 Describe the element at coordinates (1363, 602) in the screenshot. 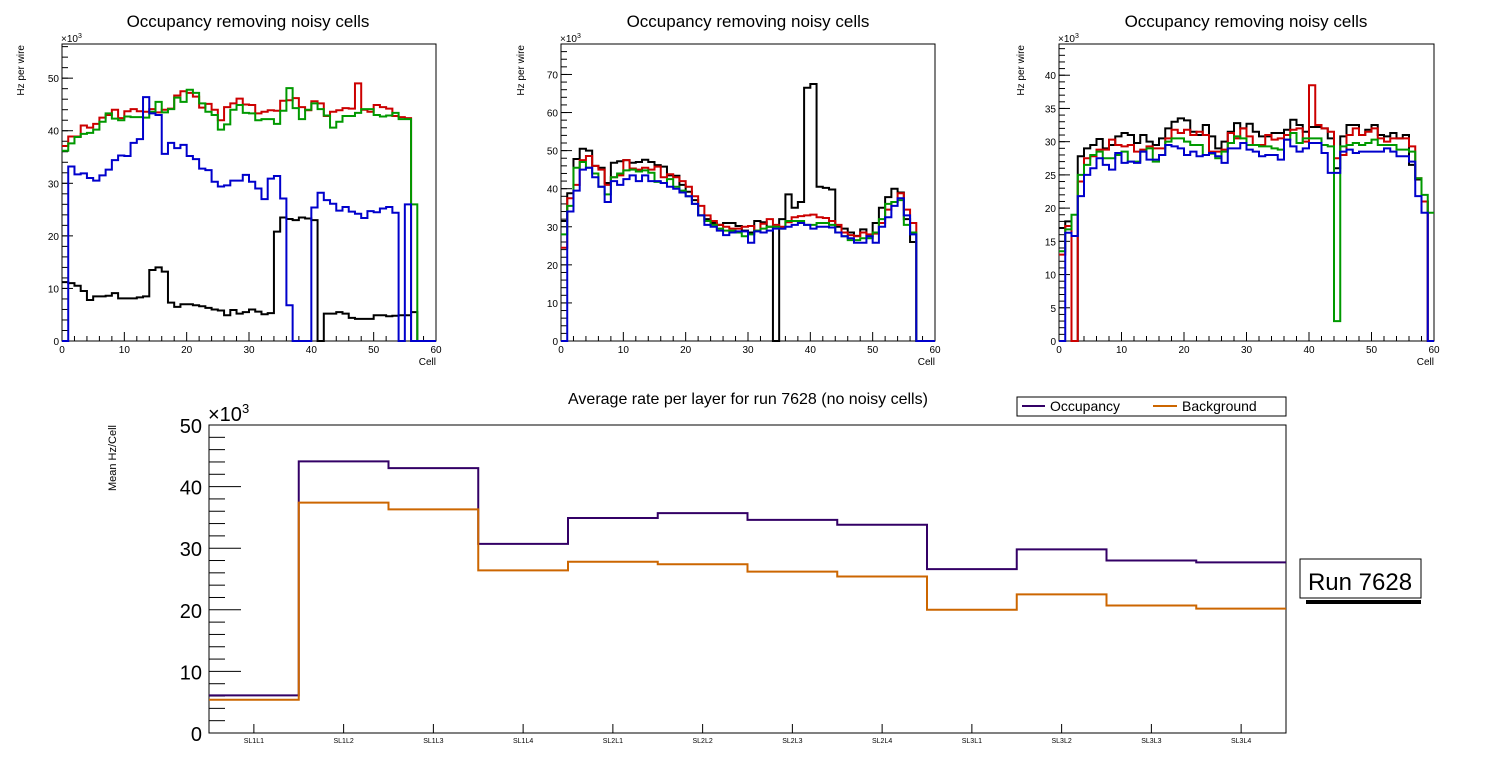

I see `run-annotation-shadow` at that location.